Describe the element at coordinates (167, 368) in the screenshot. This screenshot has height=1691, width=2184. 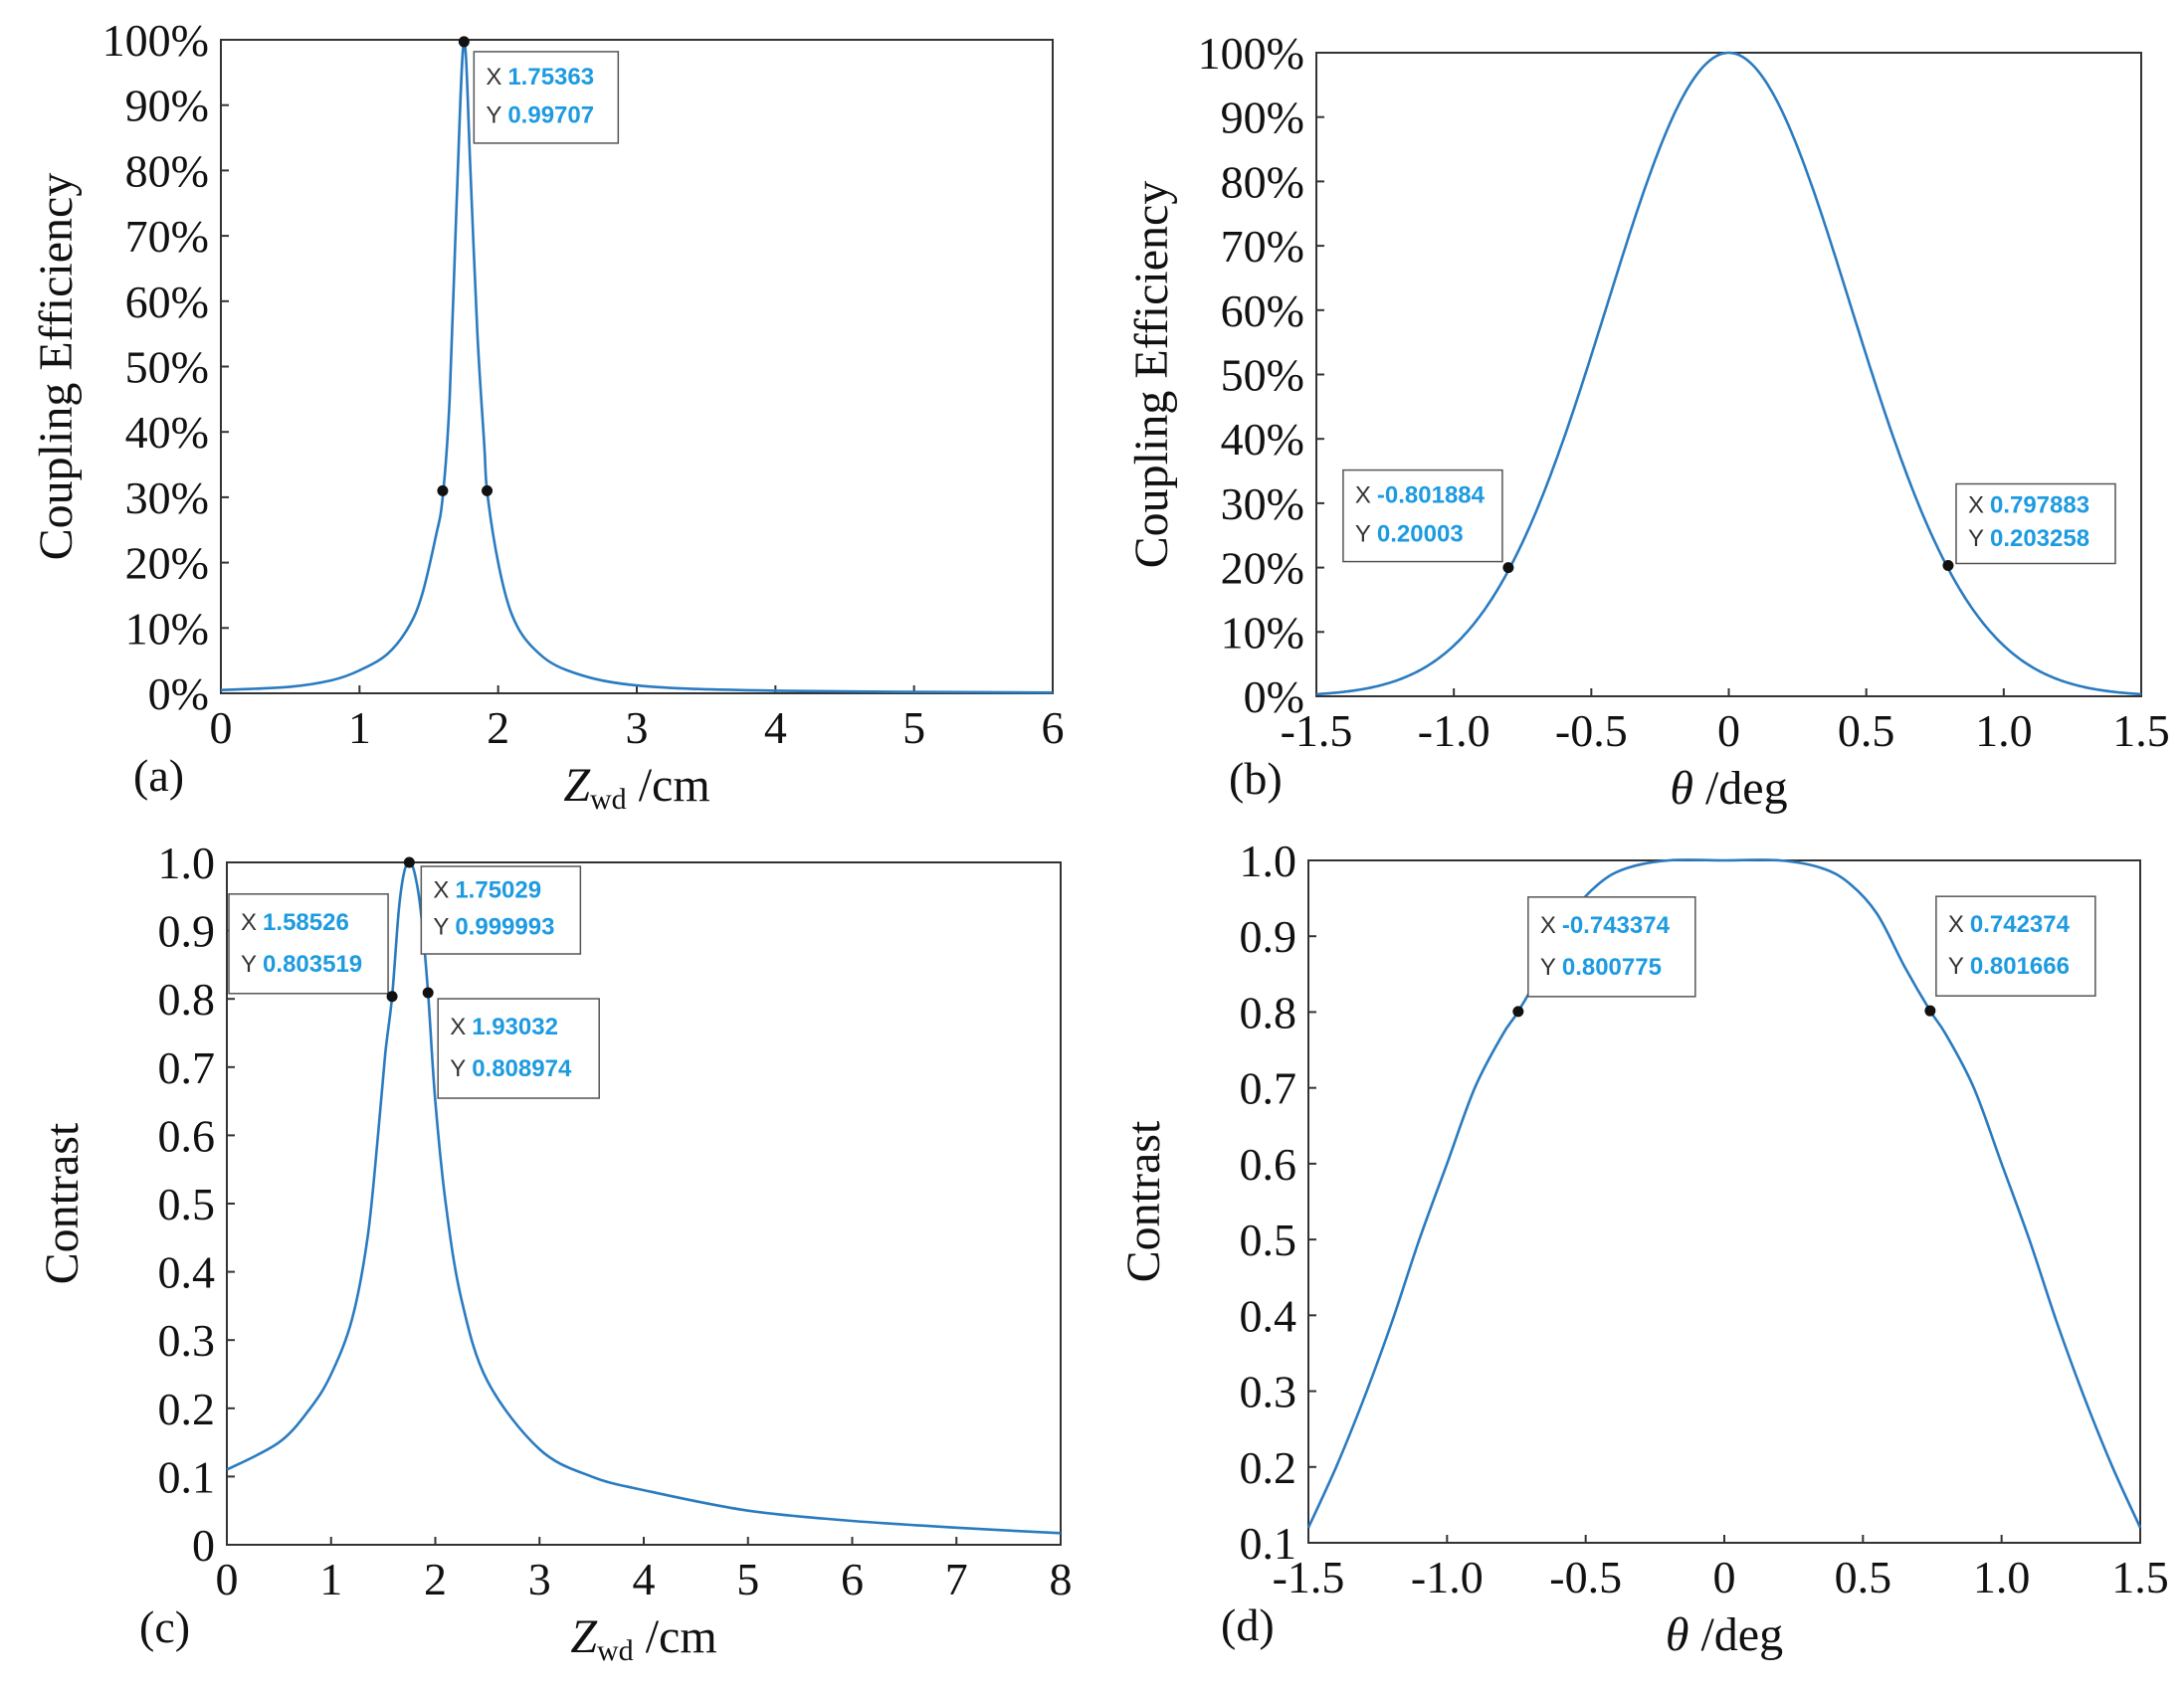
I see `y-tick-label: 50%` at that location.